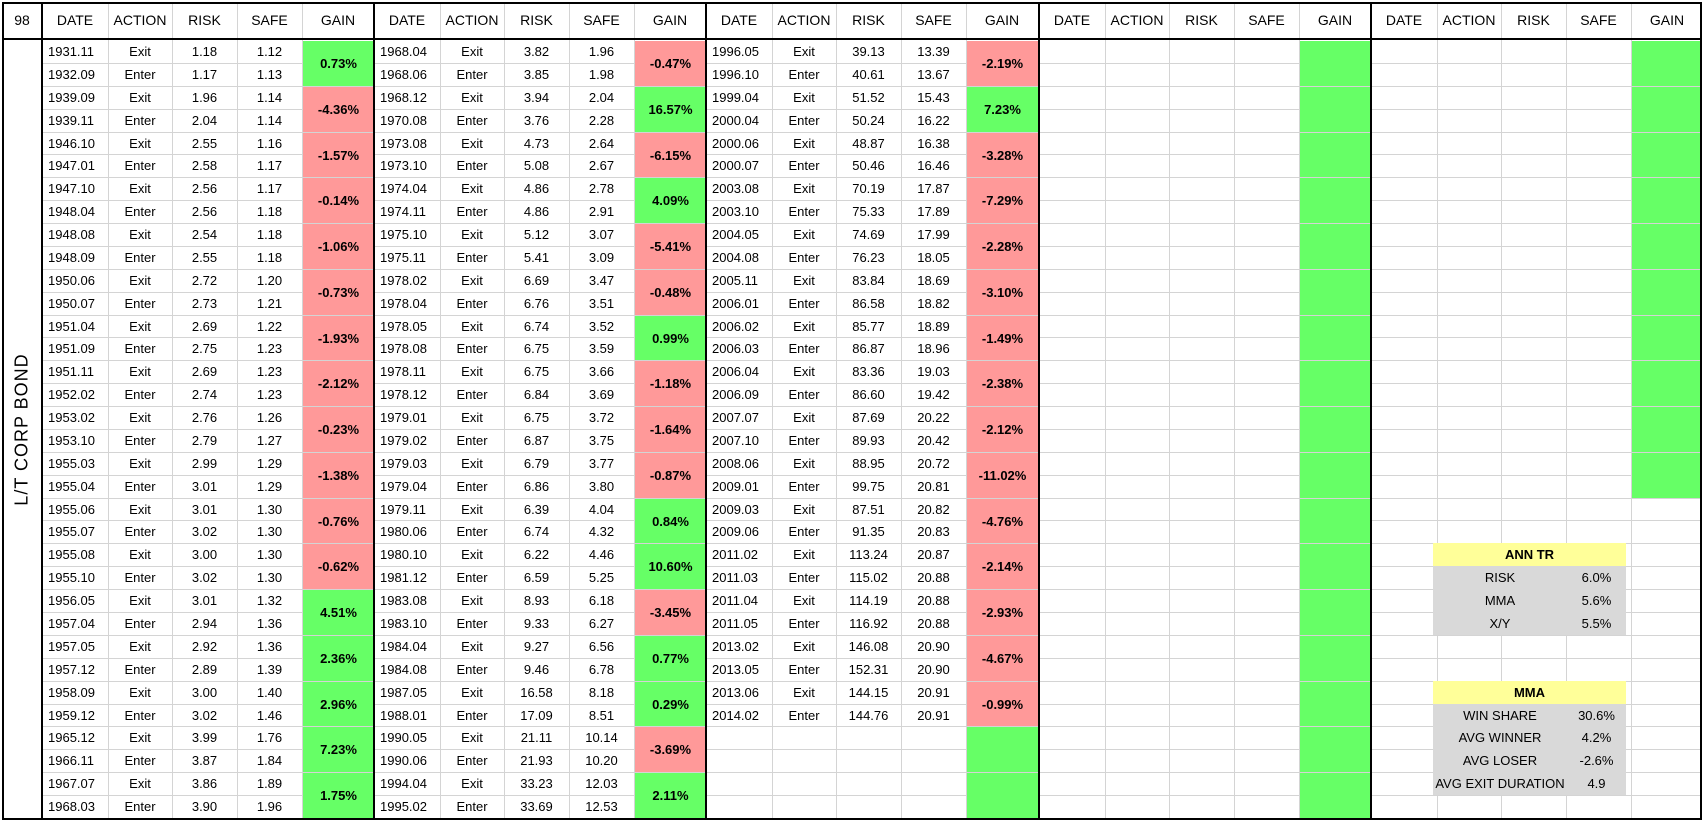 The width and height of the screenshot is (1702, 822). Describe the element at coordinates (269, 760) in the screenshot. I see `cell-safe: 1.84` at that location.